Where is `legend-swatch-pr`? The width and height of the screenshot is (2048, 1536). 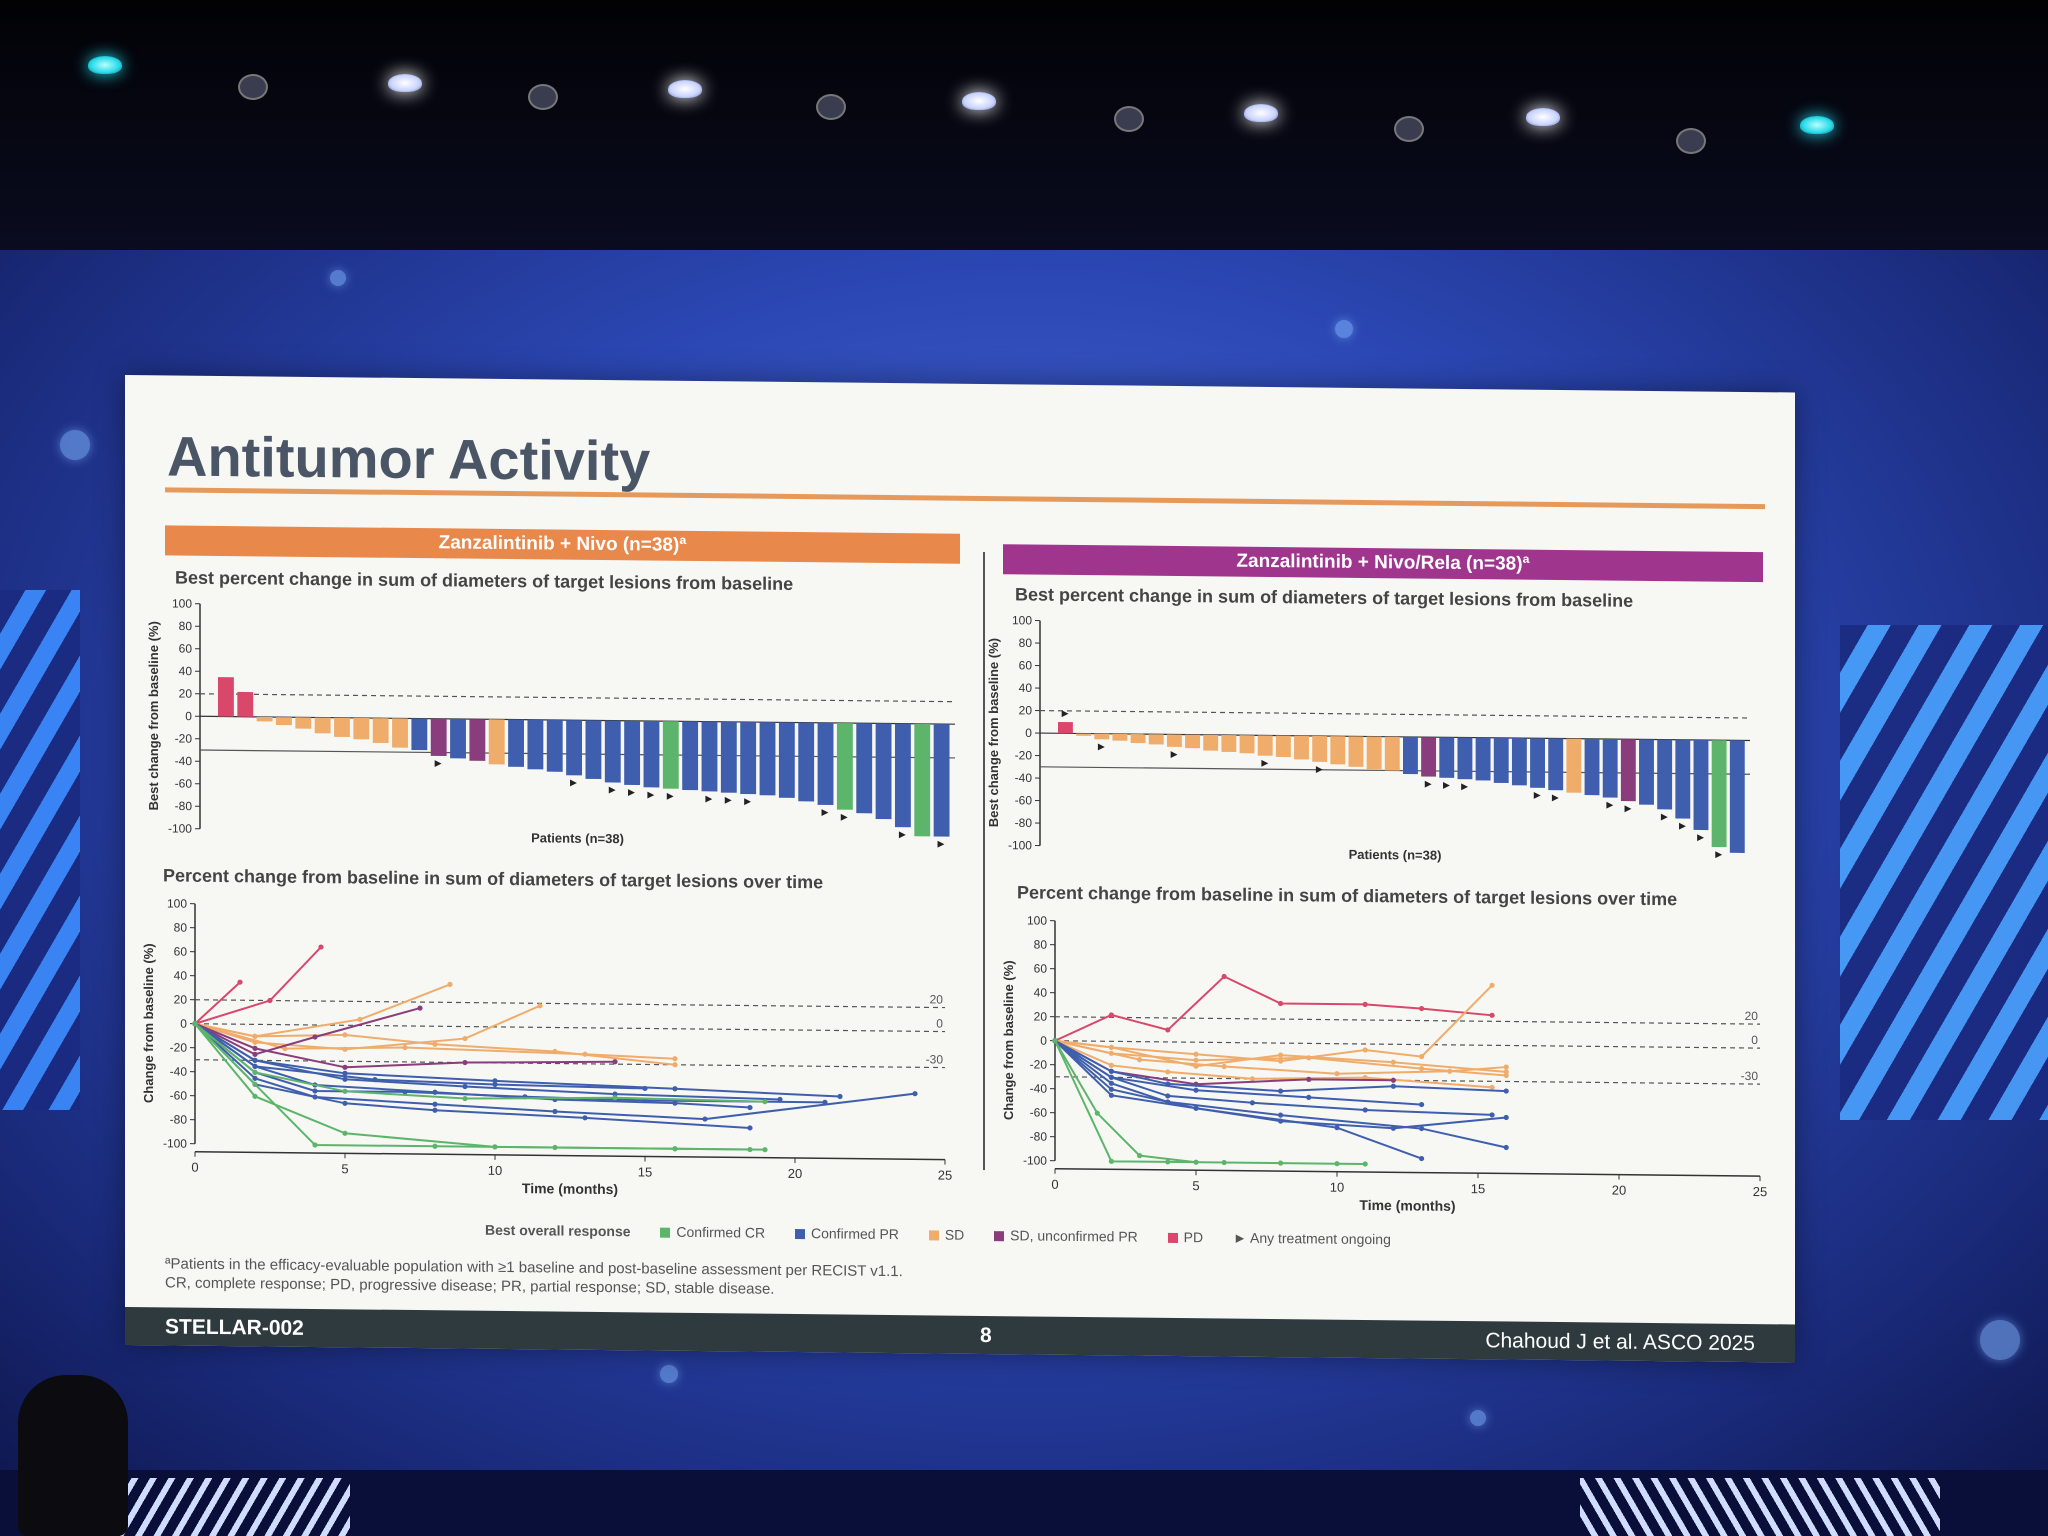
legend-swatch-pr is located at coordinates (800, 1234).